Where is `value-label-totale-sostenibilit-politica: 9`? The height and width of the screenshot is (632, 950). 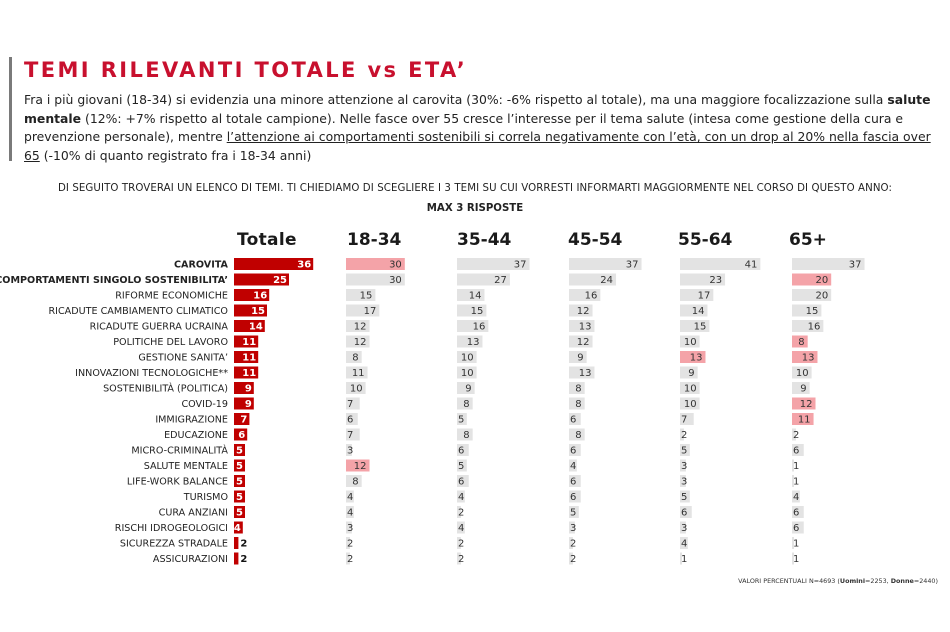 value-label-totale-sostenibilit-politica: 9 is located at coordinates (248, 389).